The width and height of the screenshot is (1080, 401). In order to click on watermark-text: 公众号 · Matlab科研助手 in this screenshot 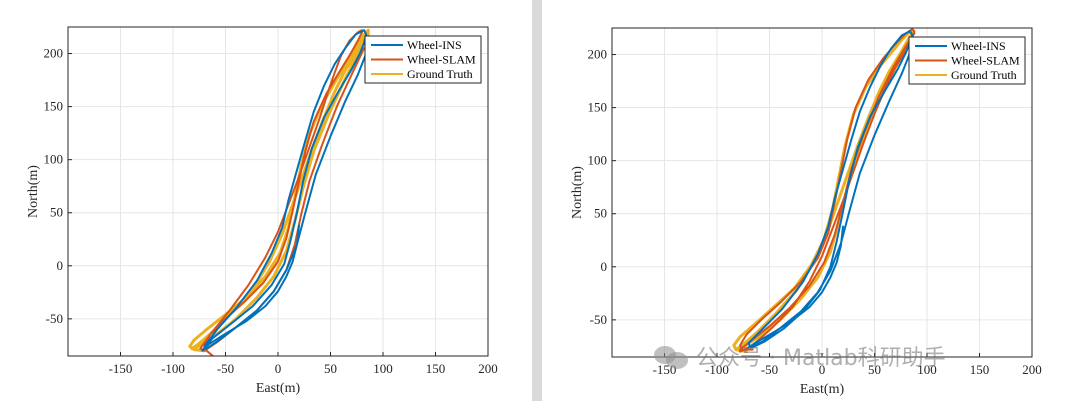, I will do `click(821, 358)`.